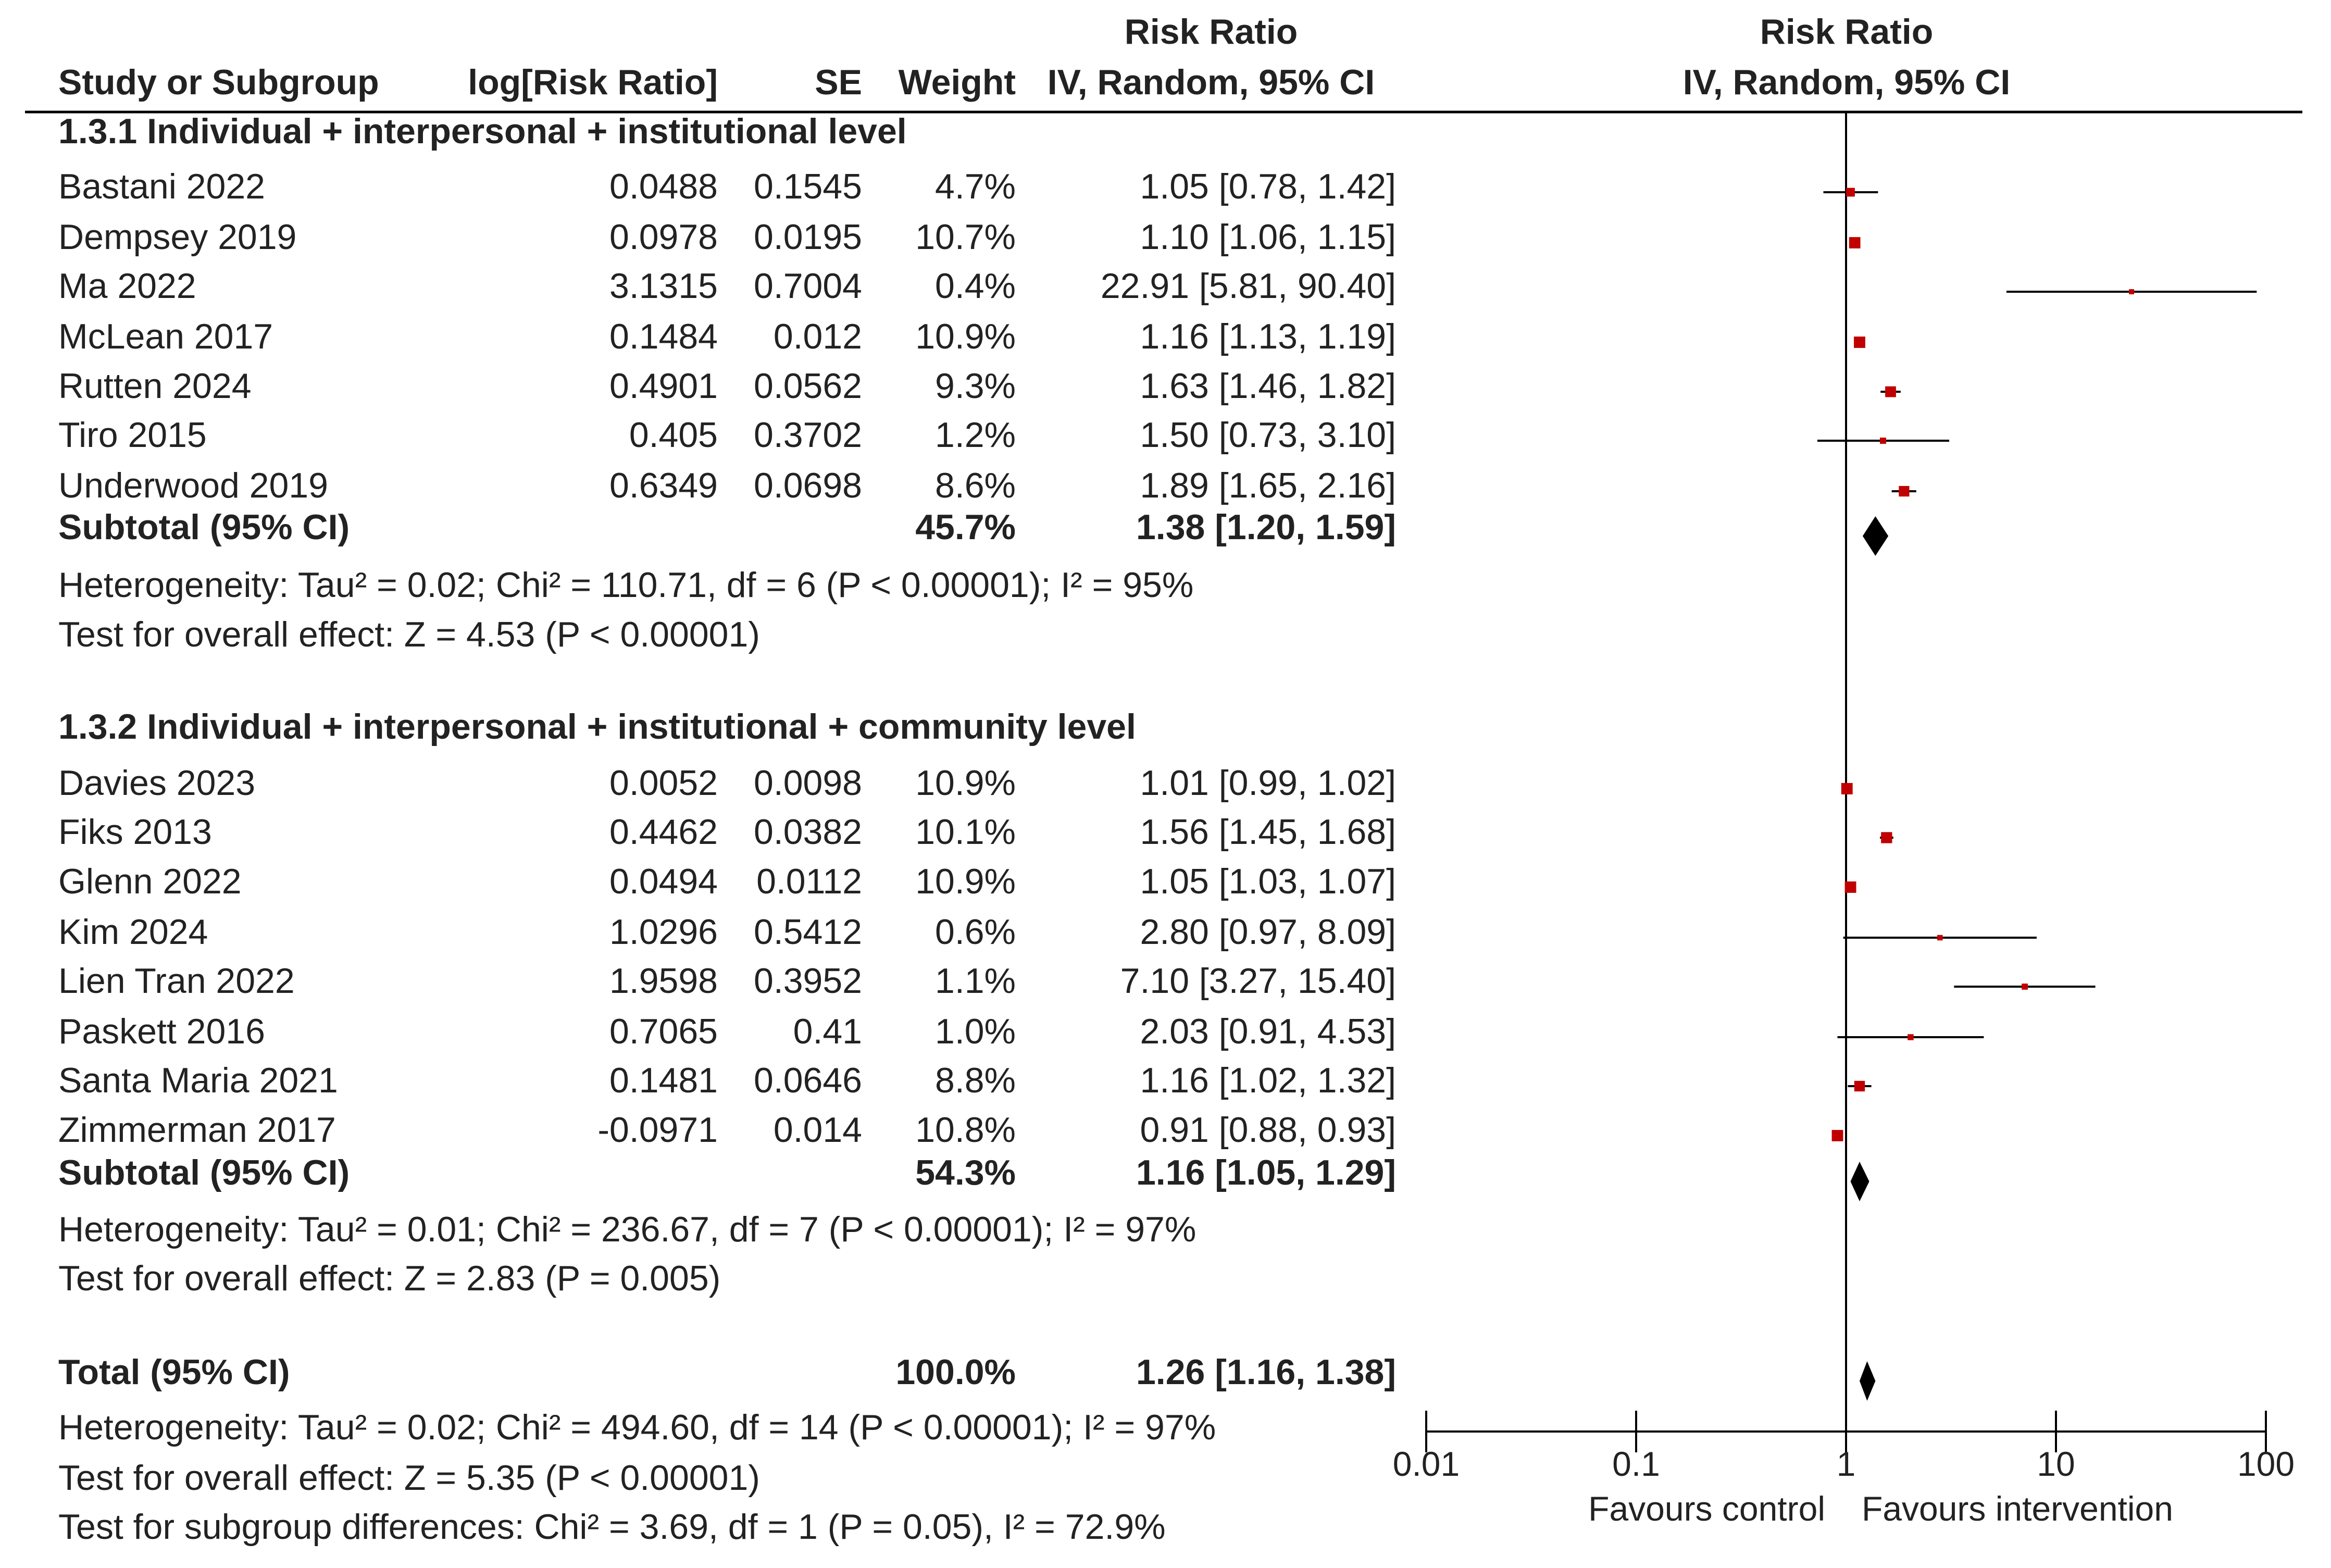  I want to click on study-se: 0.0698, so click(808, 486).